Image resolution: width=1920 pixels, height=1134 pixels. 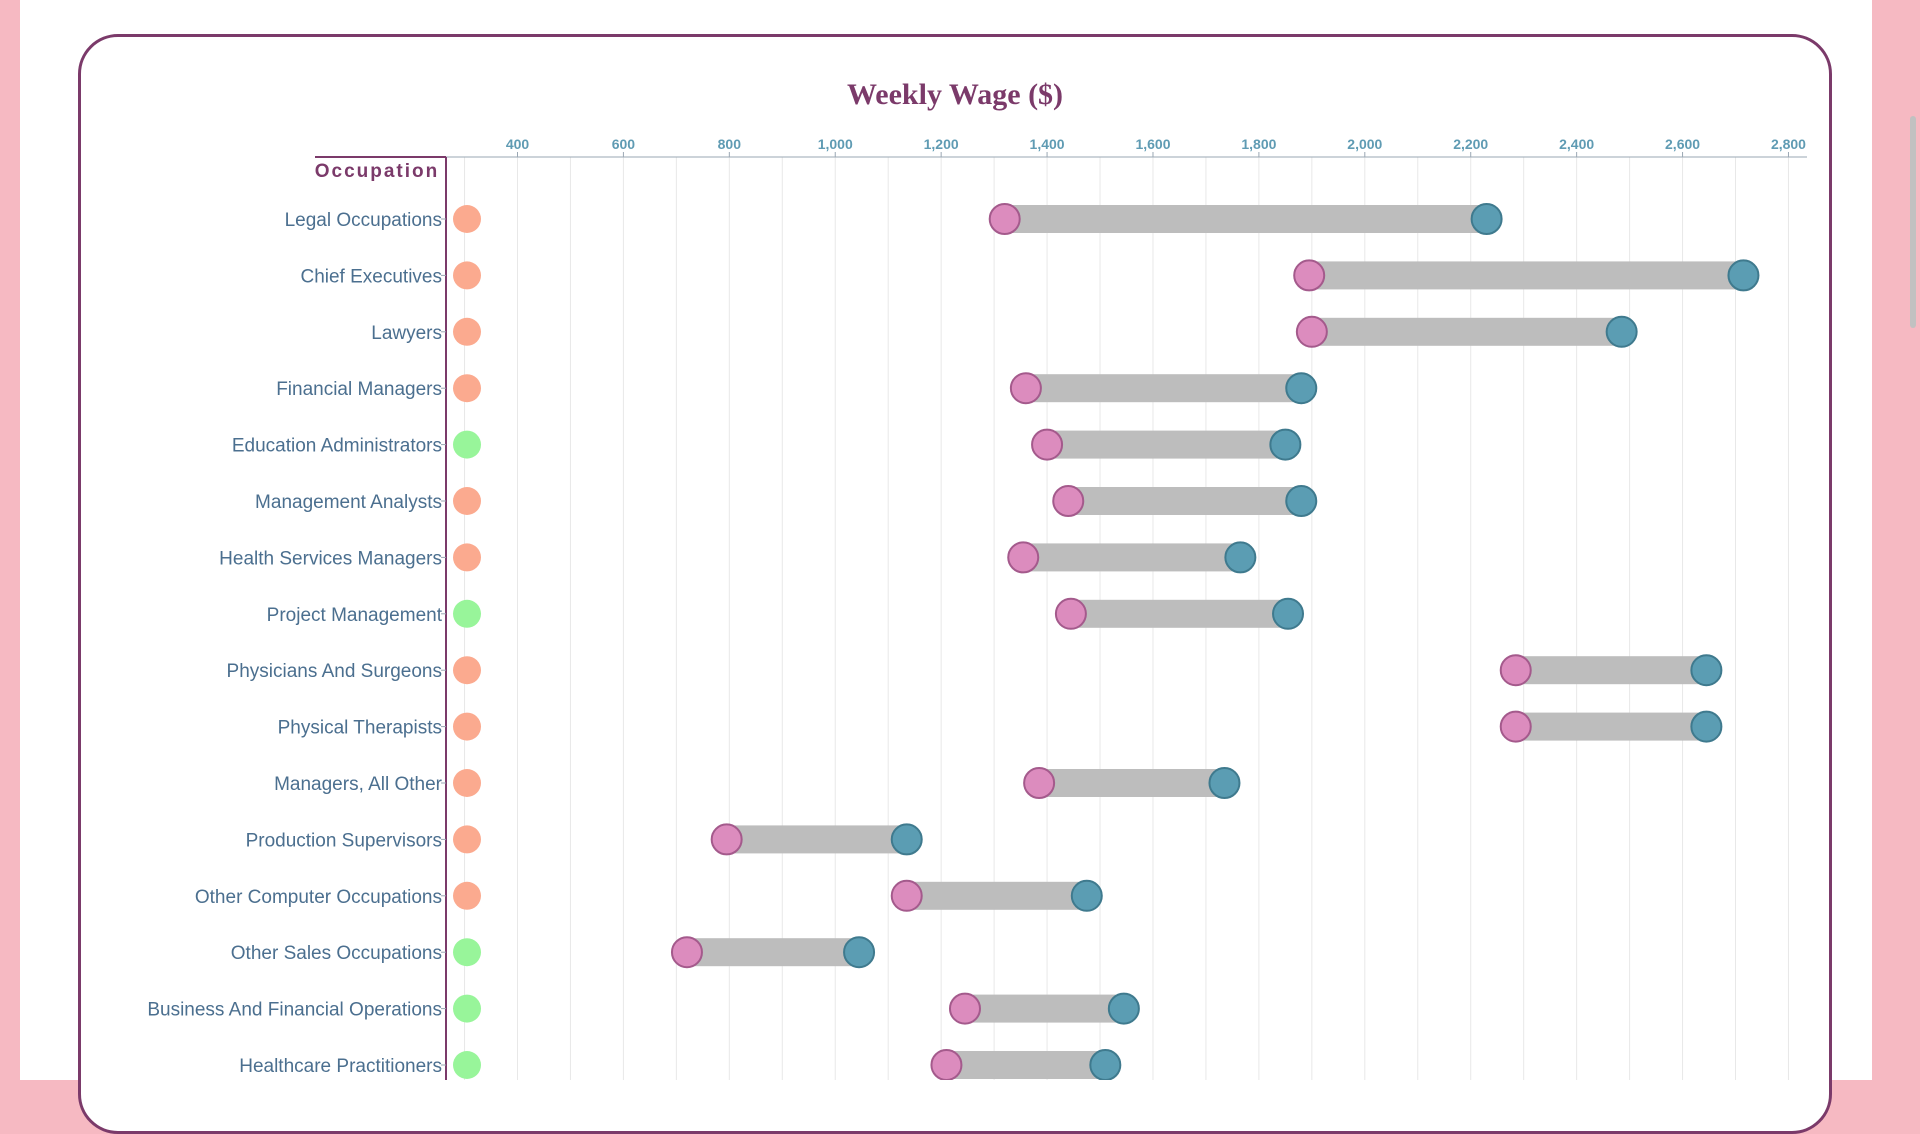 I want to click on category-label: Physical Therapists, so click(x=360, y=728).